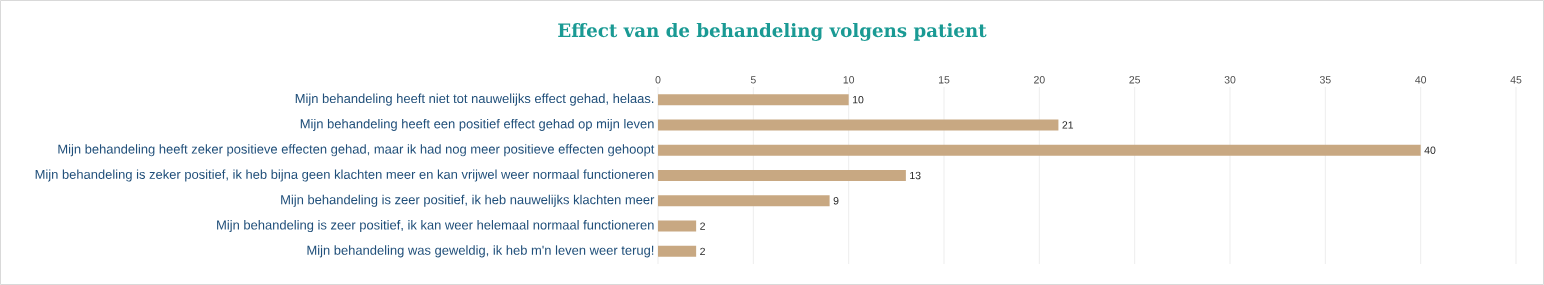  What do you see at coordinates (858, 99) in the screenshot?
I see `data-label: 10` at bounding box center [858, 99].